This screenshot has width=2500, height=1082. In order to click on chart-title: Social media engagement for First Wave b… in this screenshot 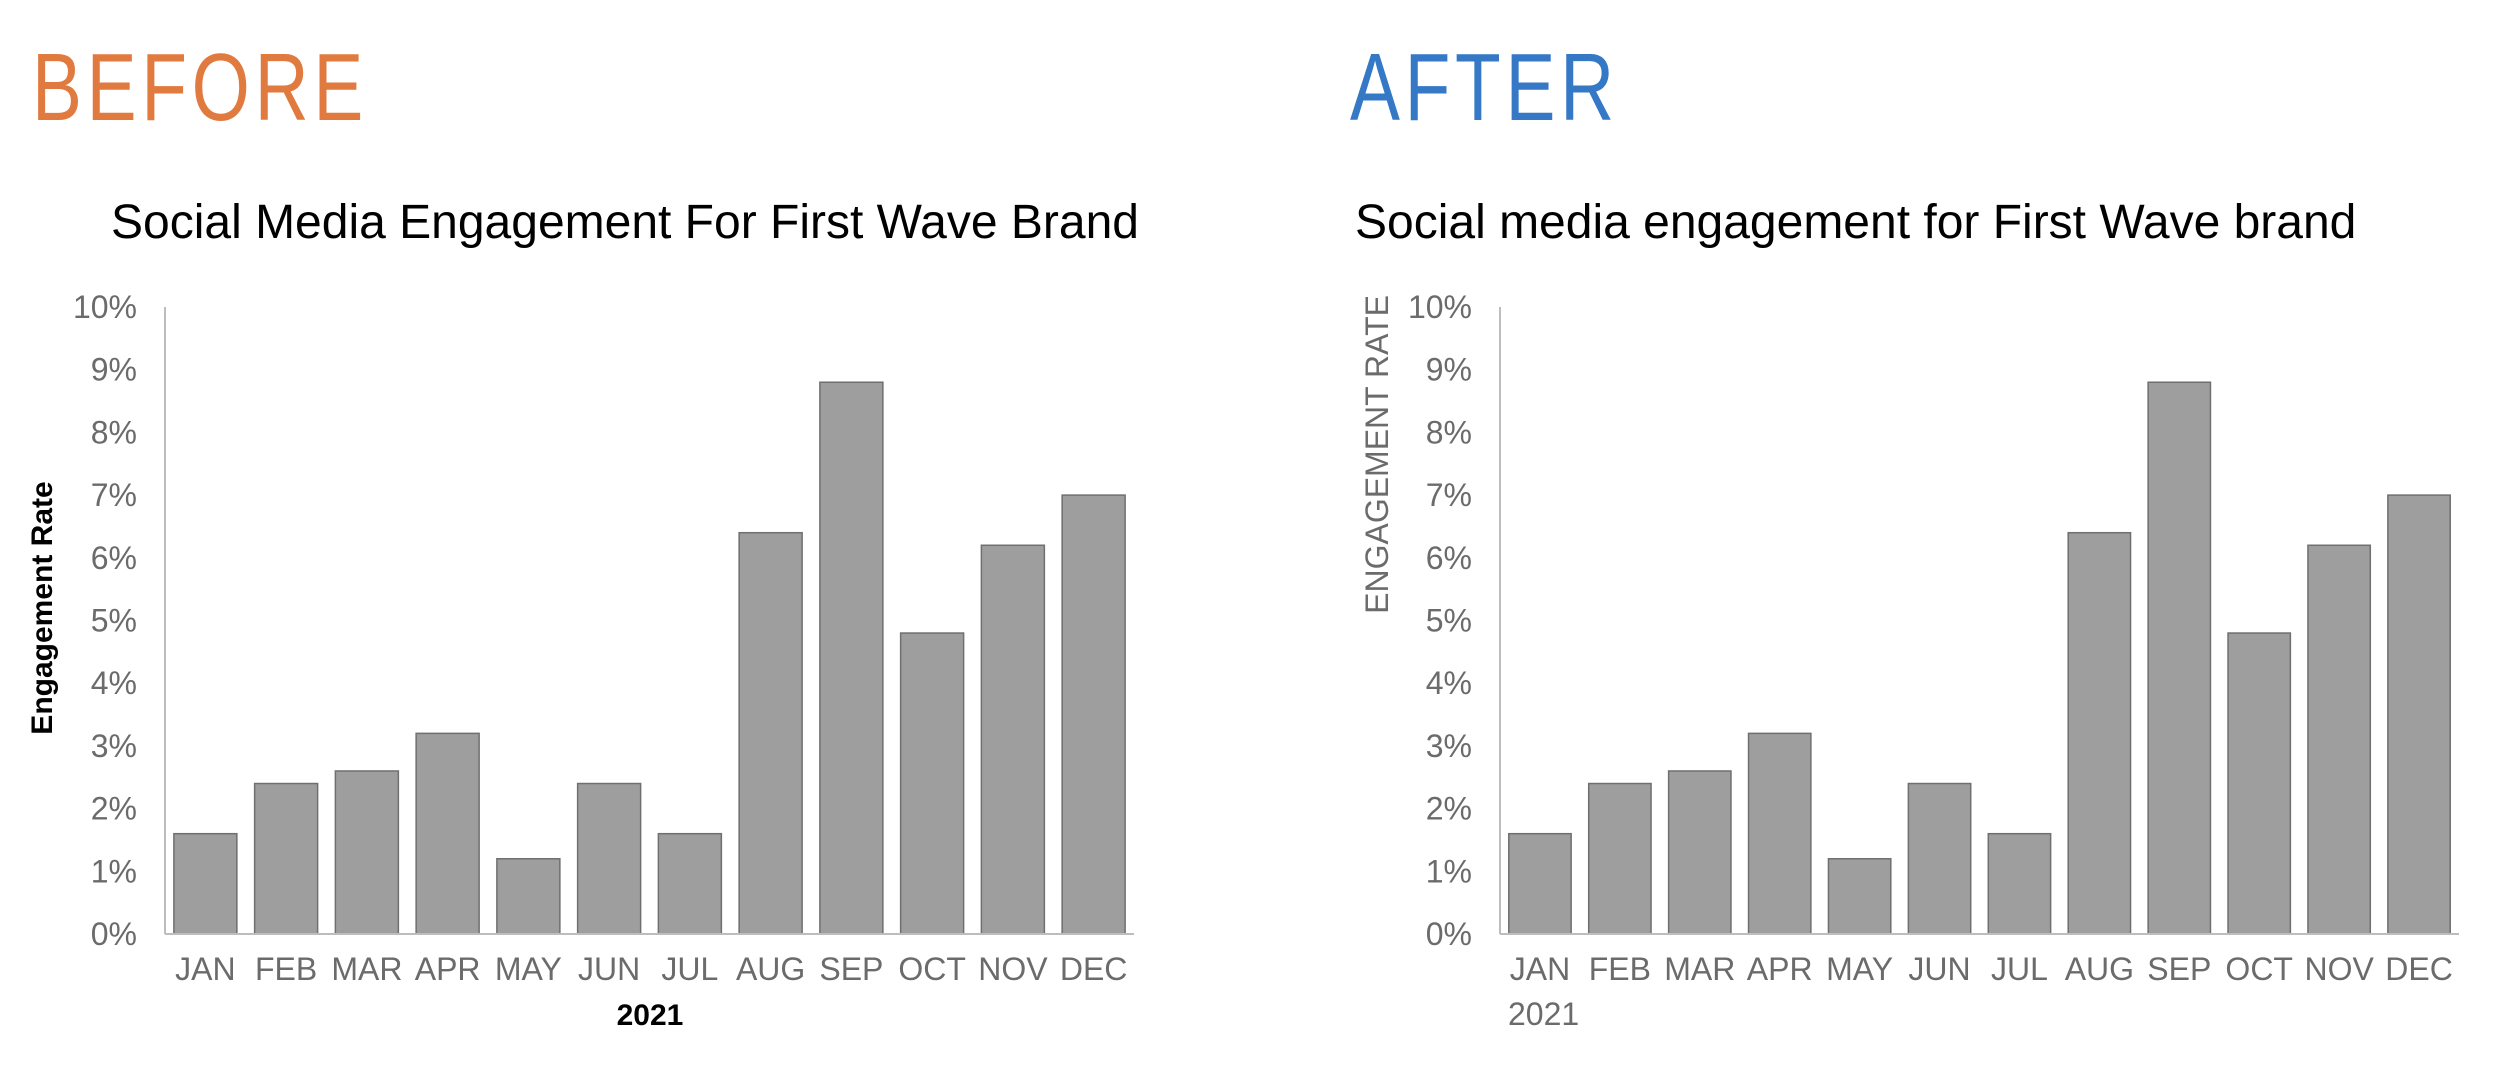, I will do `click(1855, 222)`.